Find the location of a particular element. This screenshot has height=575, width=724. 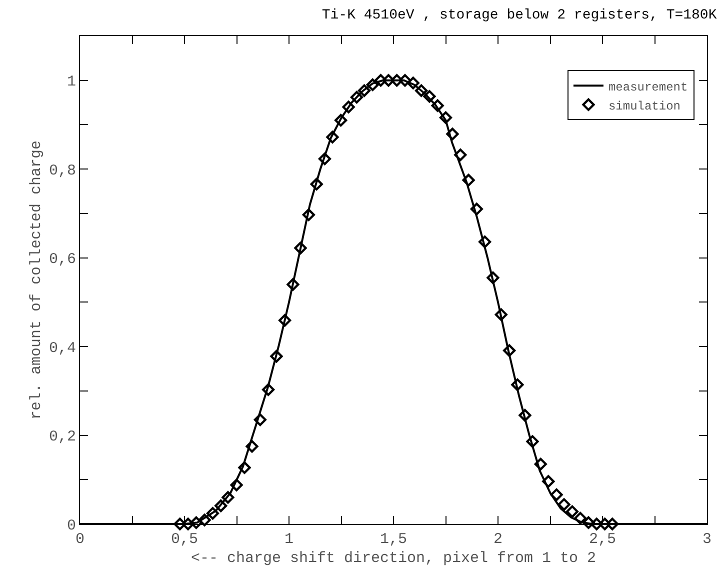

x-tick-label: 3 is located at coordinates (707, 539).